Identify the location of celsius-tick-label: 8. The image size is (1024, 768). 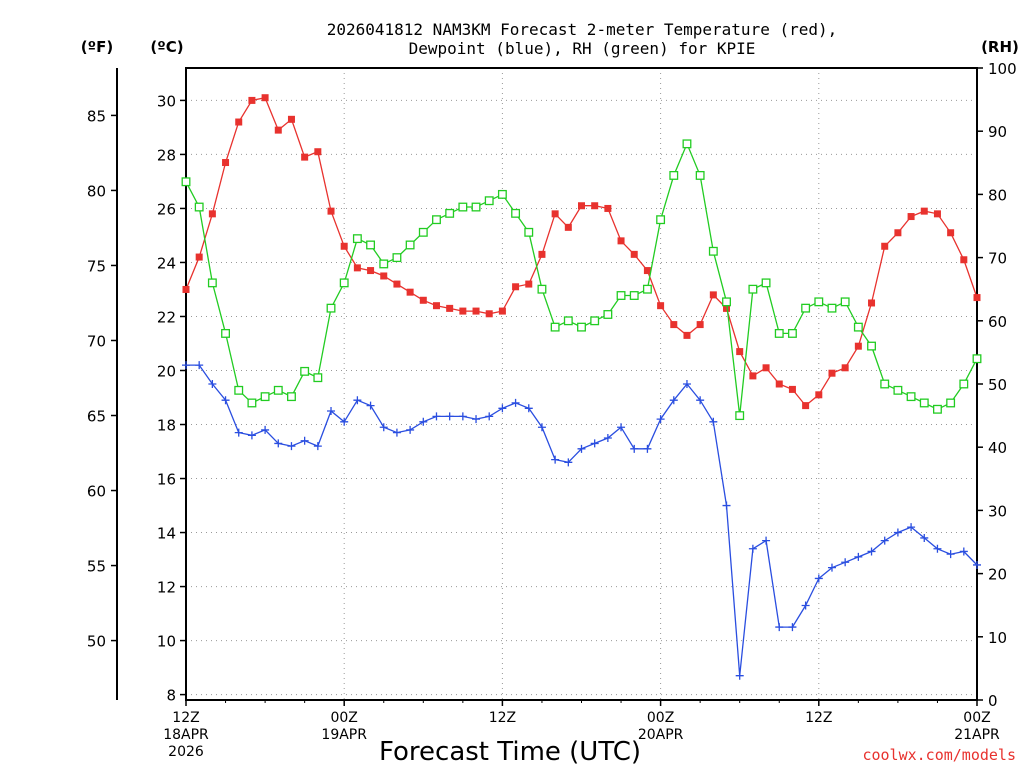
(171, 696).